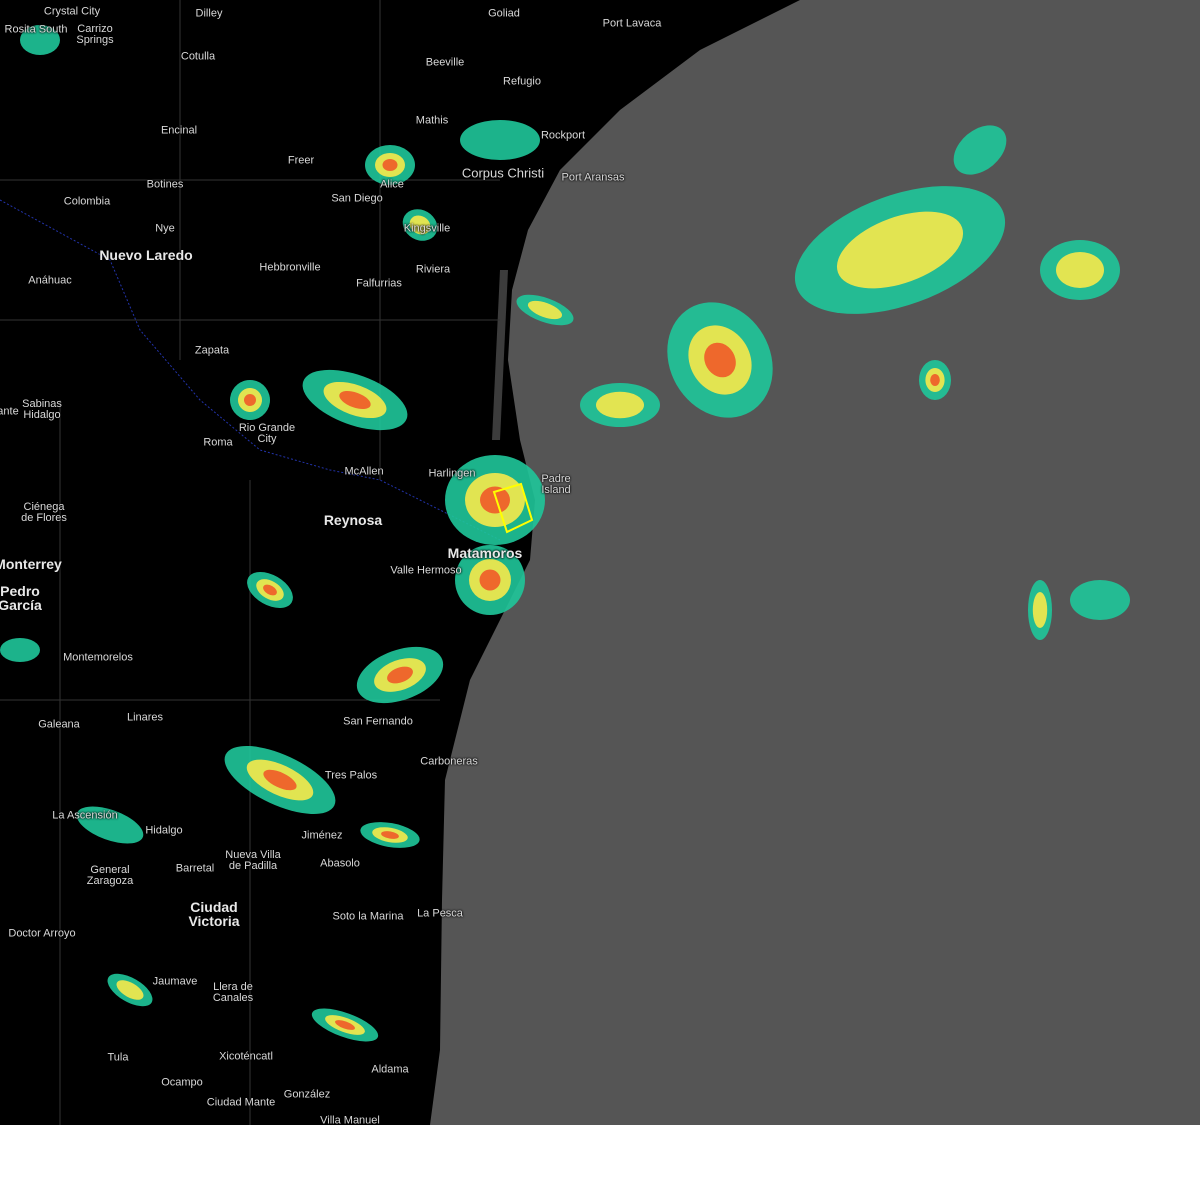 This screenshot has height=1200, width=1200. What do you see at coordinates (179, 130) in the screenshot?
I see `city-label: Encinal` at bounding box center [179, 130].